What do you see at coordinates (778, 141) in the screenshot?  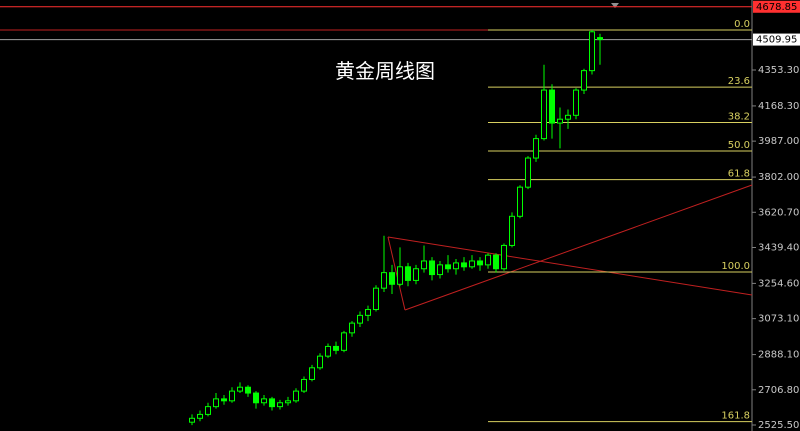 I see `y-tick-label: 3987.00` at bounding box center [778, 141].